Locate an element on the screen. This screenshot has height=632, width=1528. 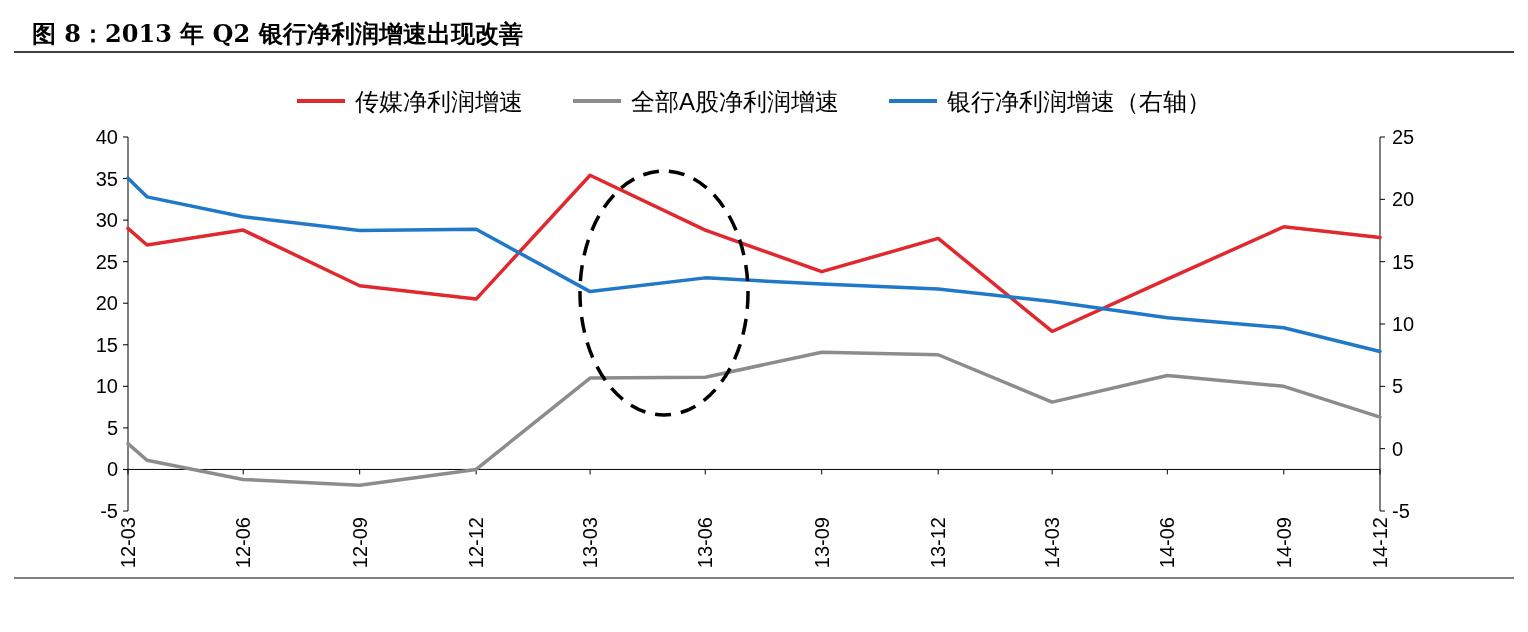
x-tick-label: 12-12 is located at coordinates (476, 543).